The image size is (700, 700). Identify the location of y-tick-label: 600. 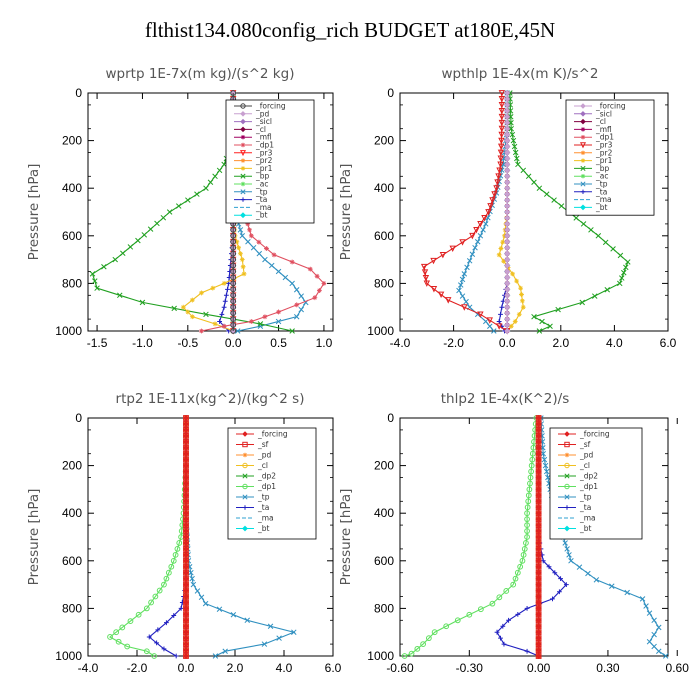
(72, 236).